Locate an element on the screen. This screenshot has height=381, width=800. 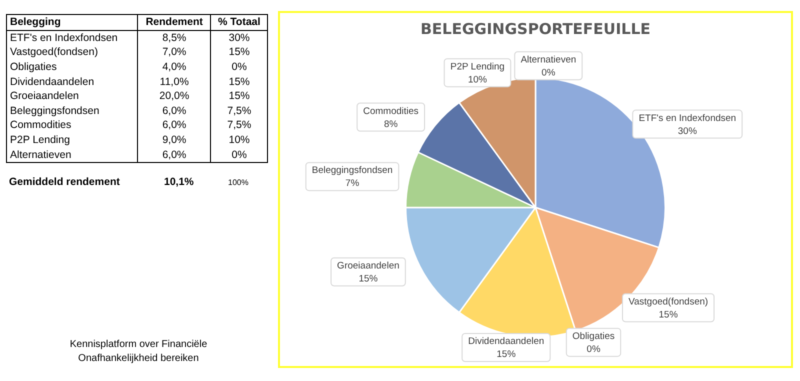
slice-label: Vastgoed(fondsen) is located at coordinates (668, 302).